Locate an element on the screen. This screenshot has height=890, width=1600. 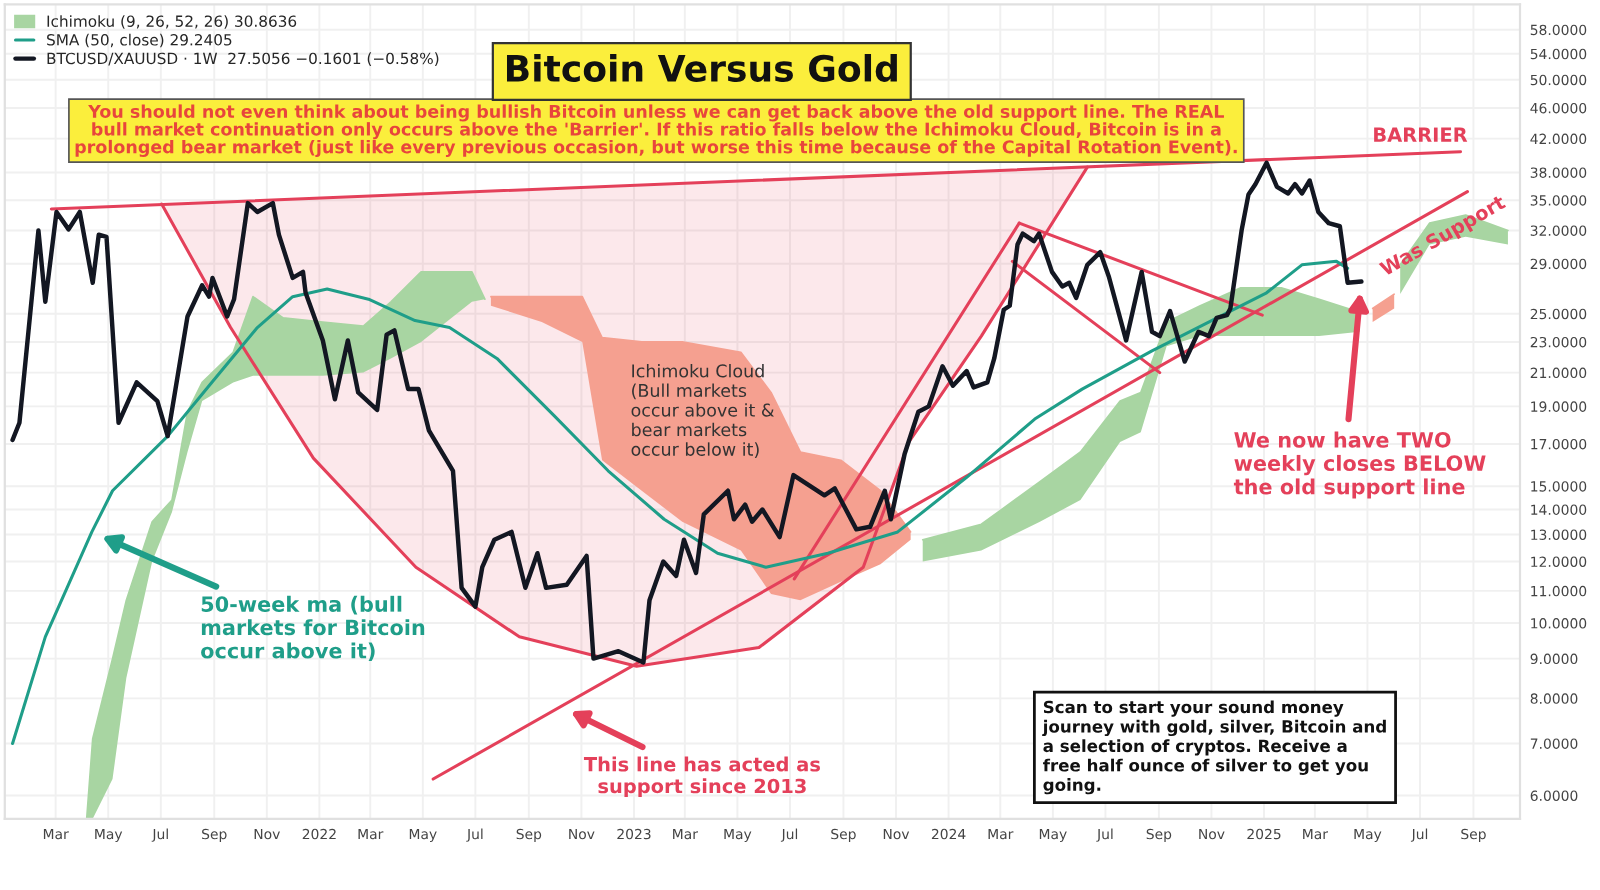
annotation: We now have TWO weekly closes BELOW the old support line is located at coordinates (1359, 465).